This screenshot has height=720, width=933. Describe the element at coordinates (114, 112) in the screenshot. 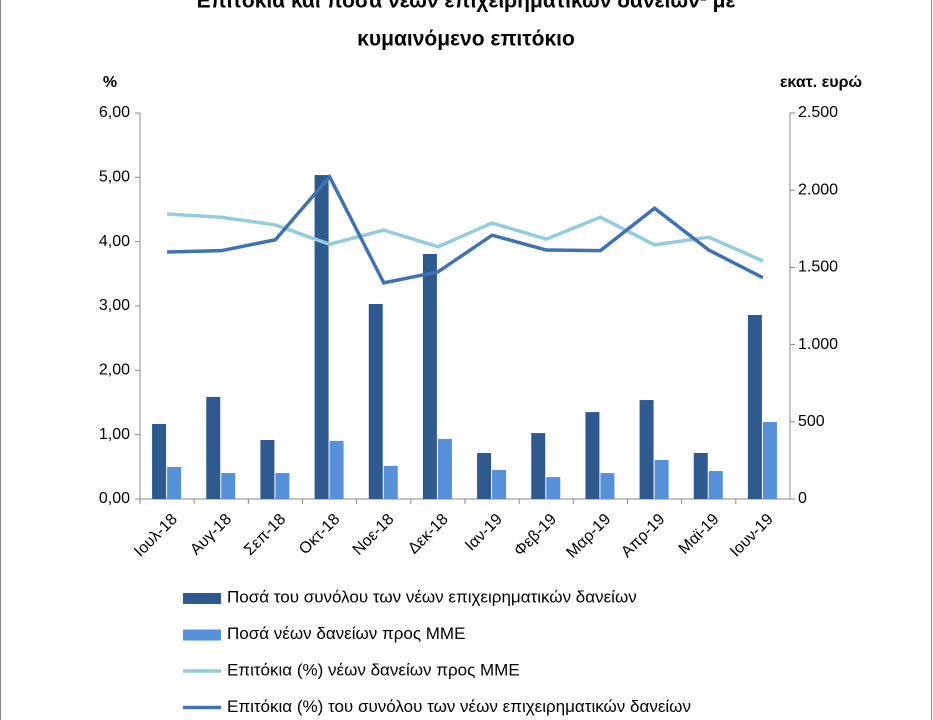

I see `y-tick-label: 6,00` at that location.